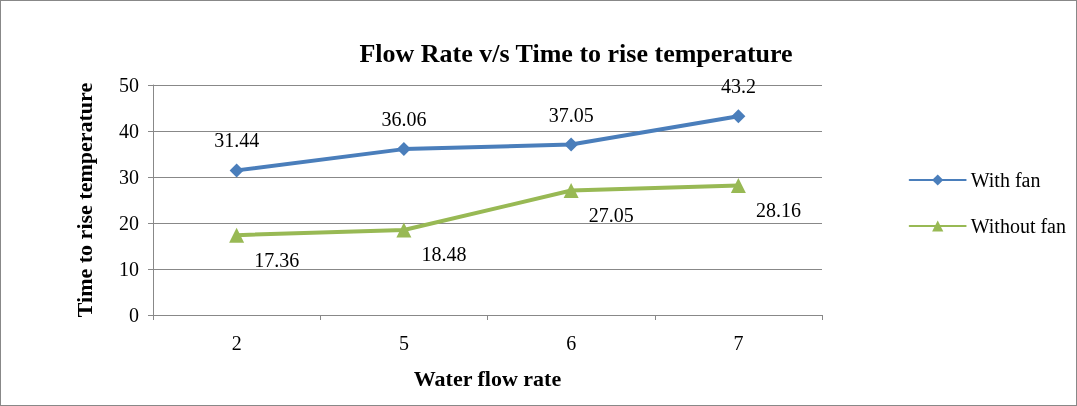 Image resolution: width=1077 pixels, height=406 pixels. Describe the element at coordinates (576, 53) in the screenshot. I see `chart-title: Flow Rate v/s Time to rise temperature` at that location.